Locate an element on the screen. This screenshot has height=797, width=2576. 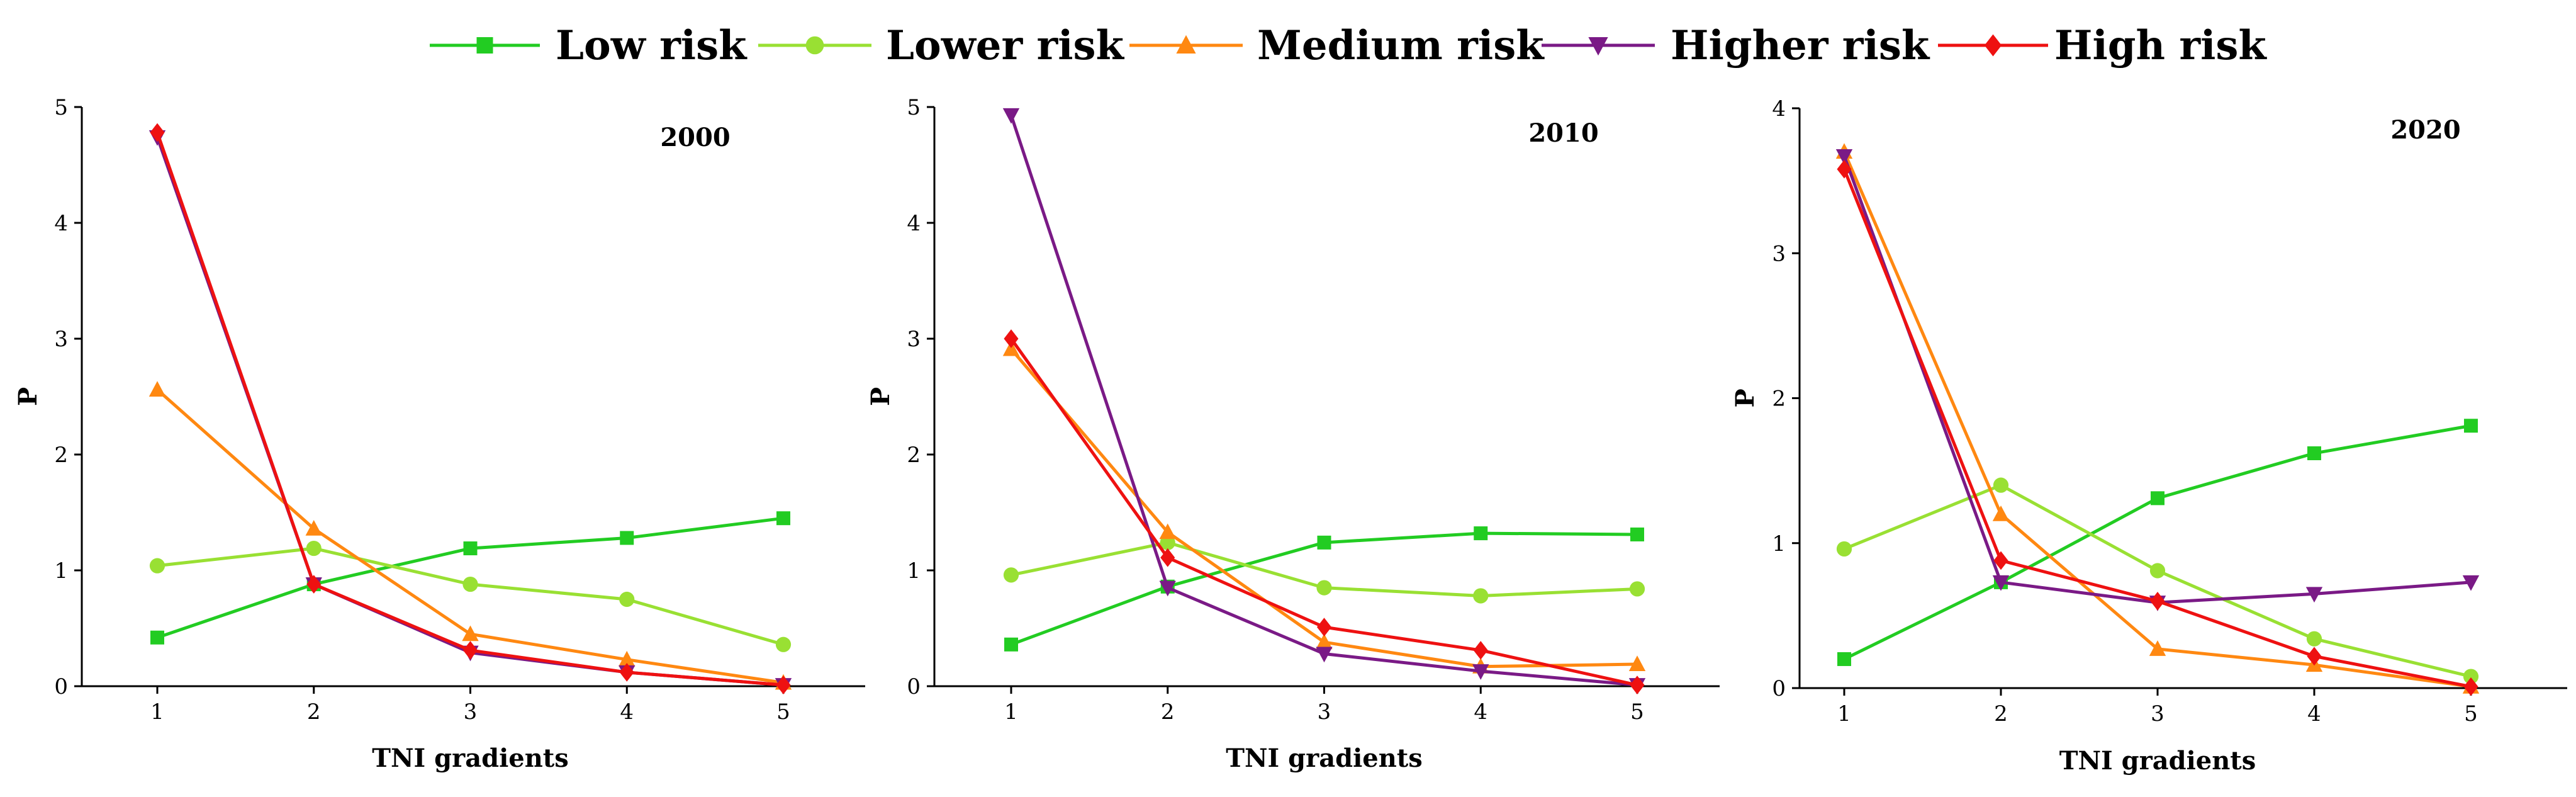
legend-label-higher-risk: Higher risk is located at coordinates (1800, 45).